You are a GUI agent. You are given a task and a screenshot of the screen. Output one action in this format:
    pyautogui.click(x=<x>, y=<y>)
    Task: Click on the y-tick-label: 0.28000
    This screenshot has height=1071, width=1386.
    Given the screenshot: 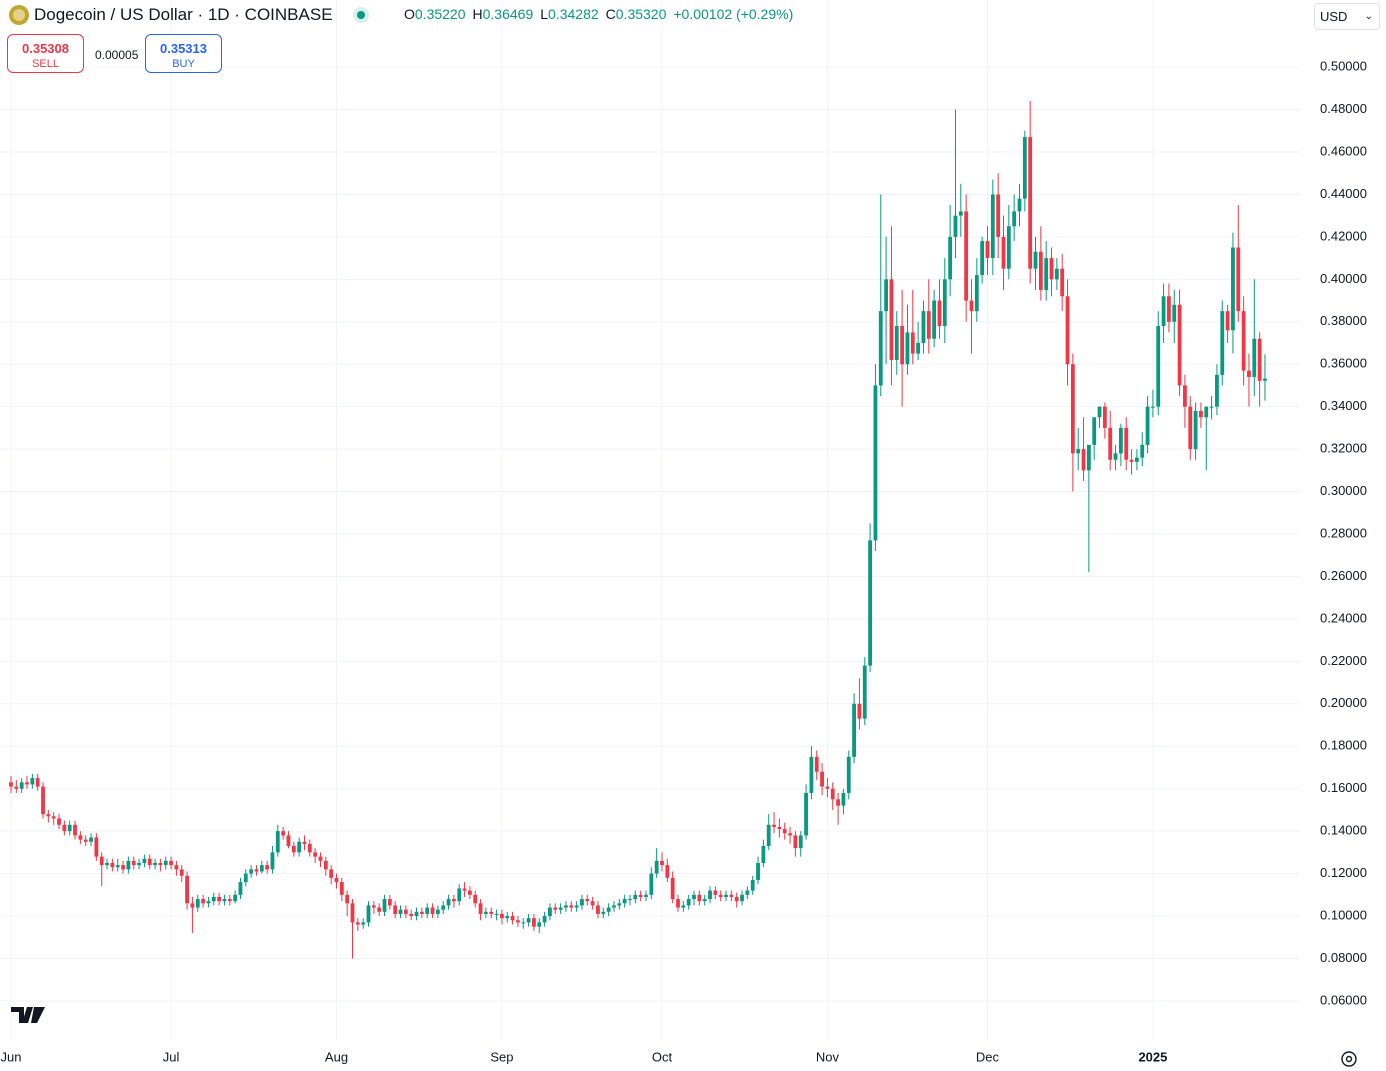 What is the action you would take?
    pyautogui.click(x=1343, y=532)
    